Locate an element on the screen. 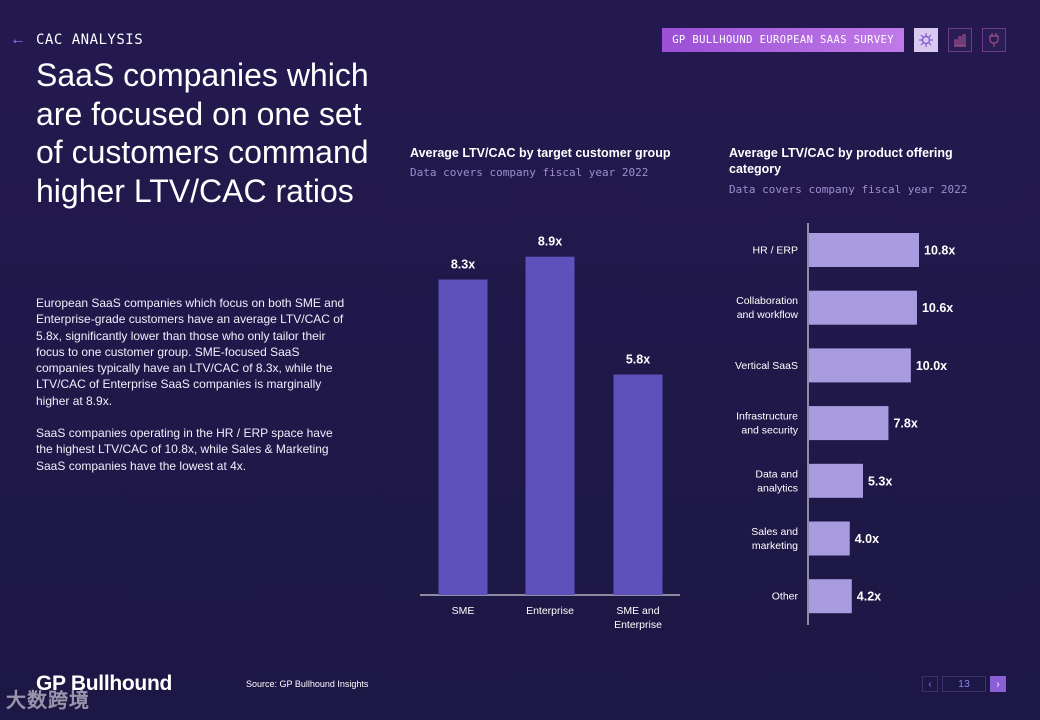 The width and height of the screenshot is (1040, 720). hcategory-label-5-1: Data and is located at coordinates (776, 474).